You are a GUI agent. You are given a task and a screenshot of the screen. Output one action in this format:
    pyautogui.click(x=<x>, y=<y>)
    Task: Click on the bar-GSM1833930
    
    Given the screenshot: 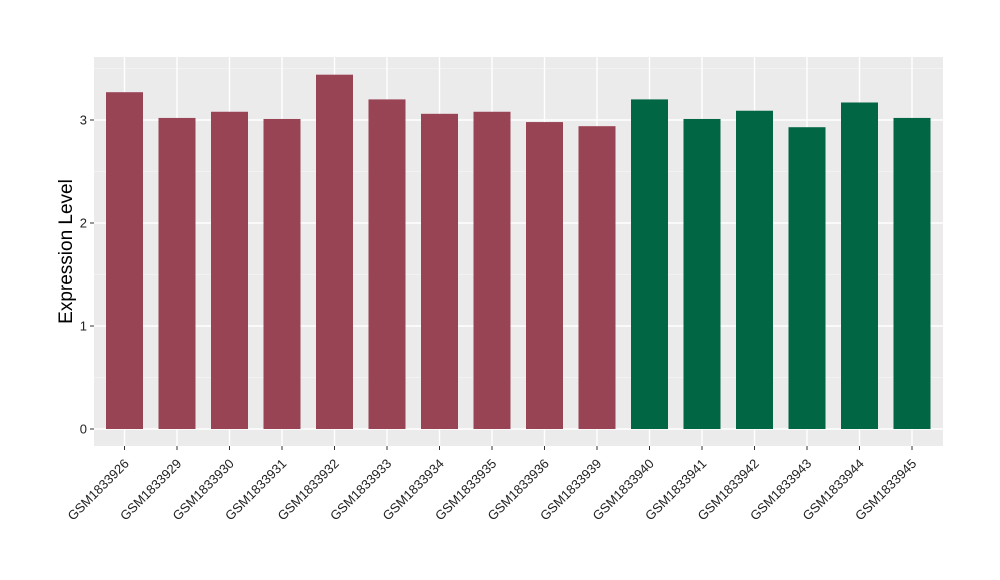 What is the action you would take?
    pyautogui.click(x=229, y=270)
    